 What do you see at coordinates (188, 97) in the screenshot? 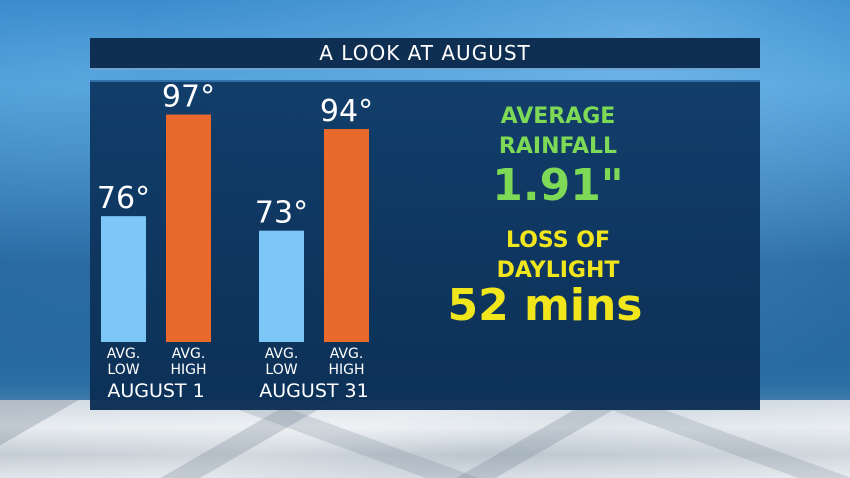
I see `bar-value-label: 97°` at bounding box center [188, 97].